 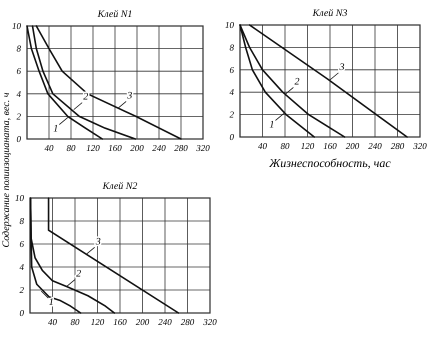 What do you see at coordinates (114, 14) in the screenshot?
I see `chart-title: Клей N1` at bounding box center [114, 14].